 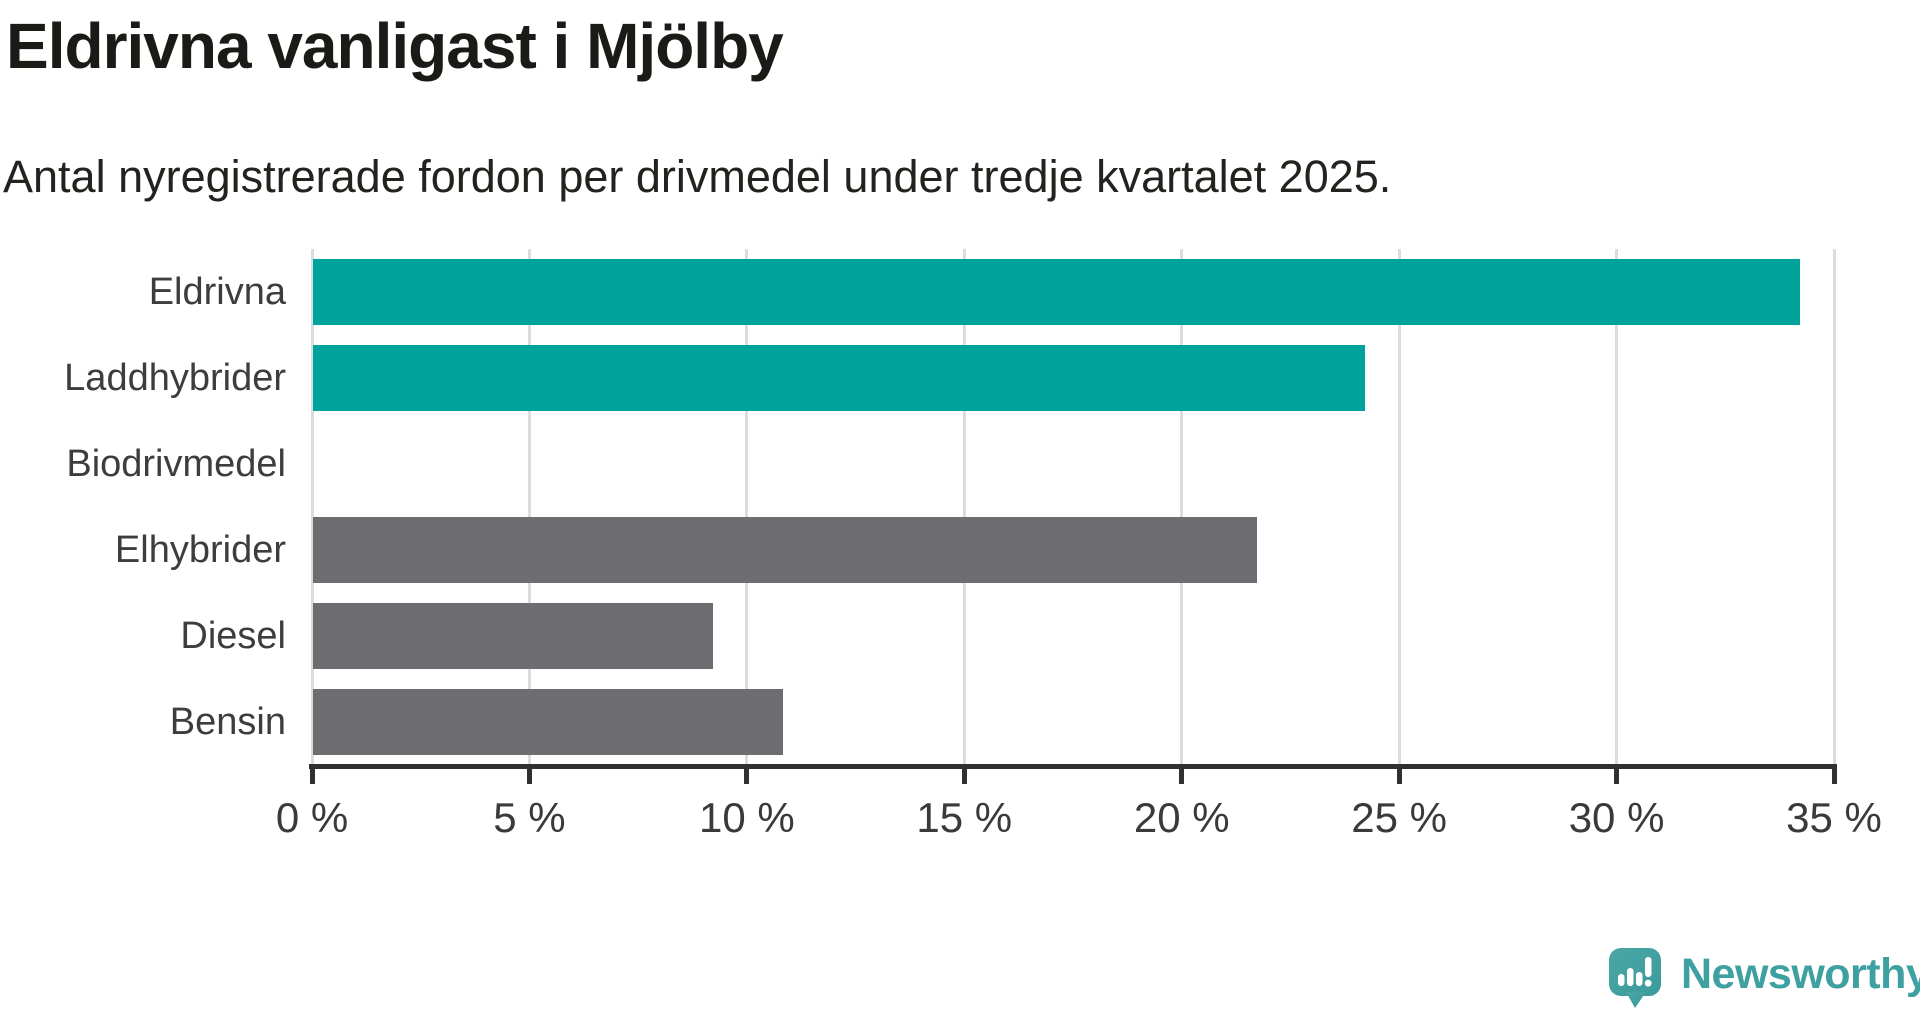 What do you see at coordinates (1057, 292) in the screenshot?
I see `bar-eldrivna` at bounding box center [1057, 292].